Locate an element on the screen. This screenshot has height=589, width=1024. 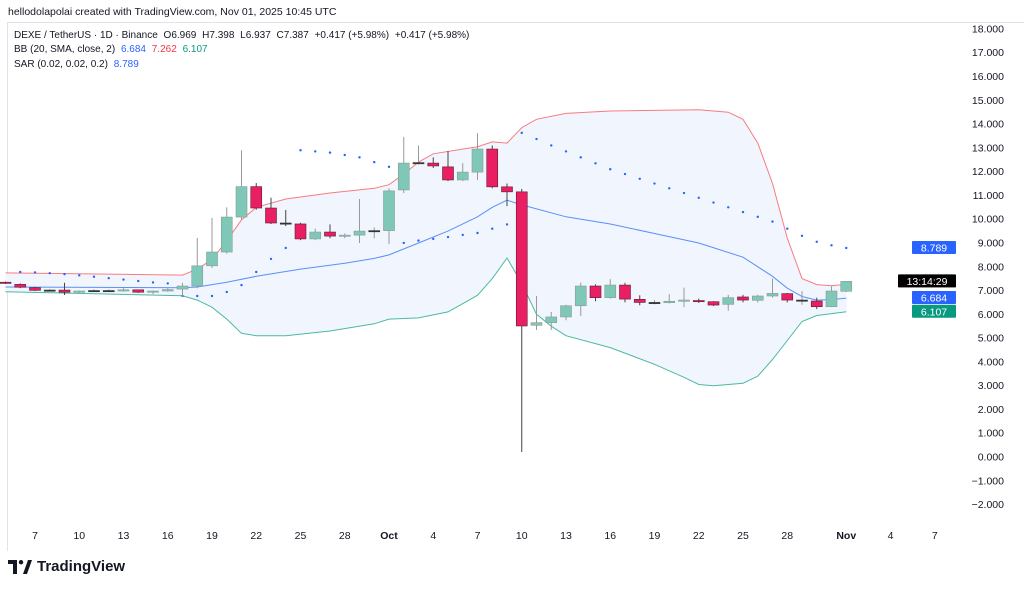
y-tick-label: 6.000 is located at coordinates (991, 315).